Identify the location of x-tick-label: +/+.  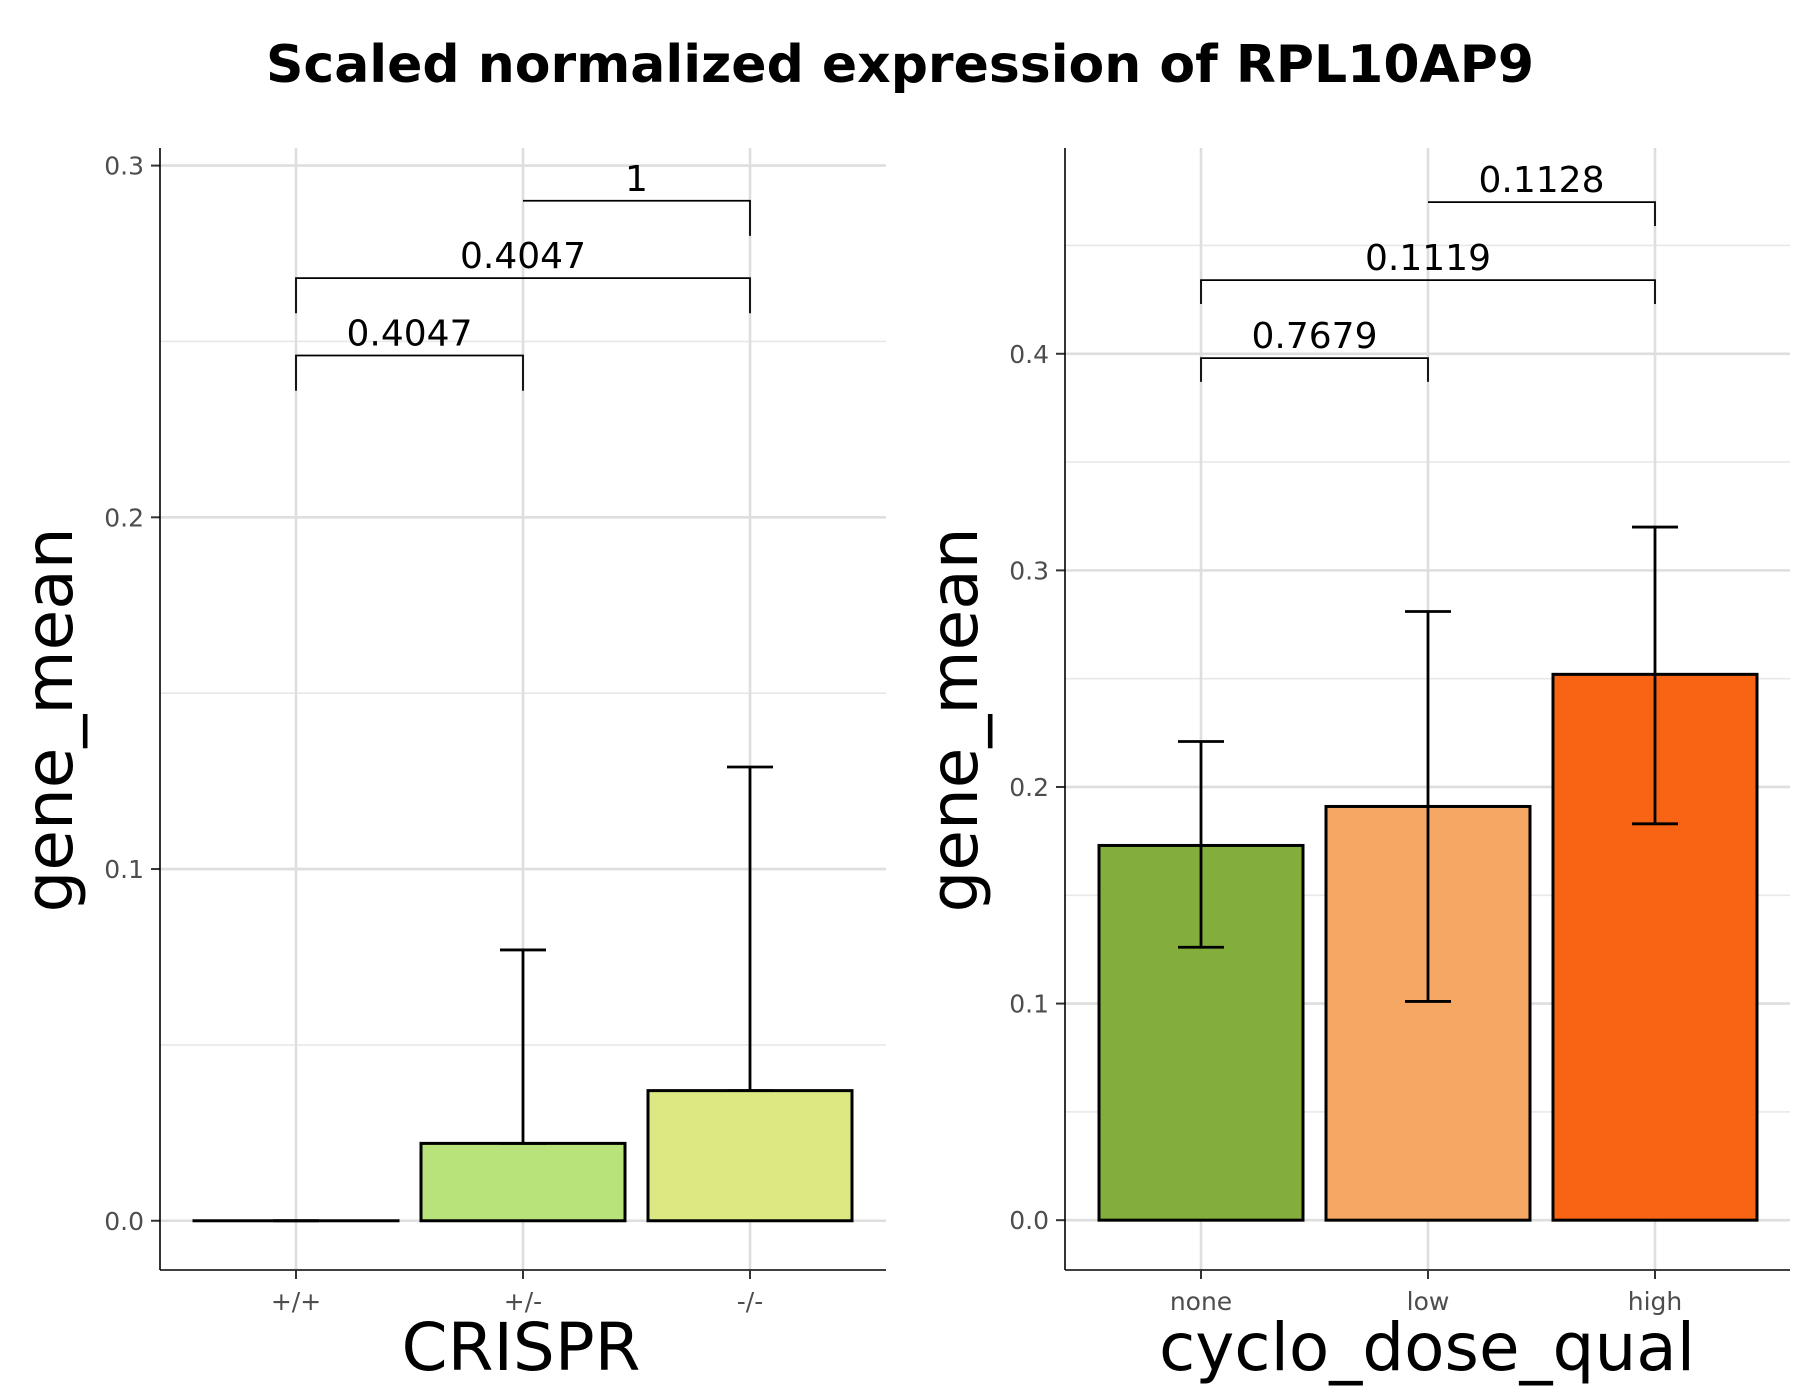
(296, 1301).